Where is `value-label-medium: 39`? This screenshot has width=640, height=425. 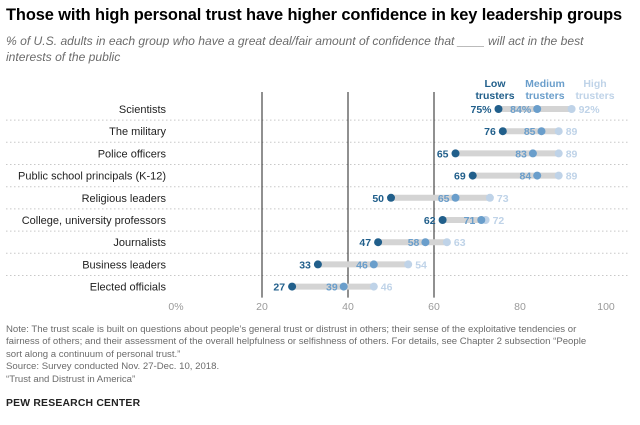
value-label-medium: 39 is located at coordinates (332, 288).